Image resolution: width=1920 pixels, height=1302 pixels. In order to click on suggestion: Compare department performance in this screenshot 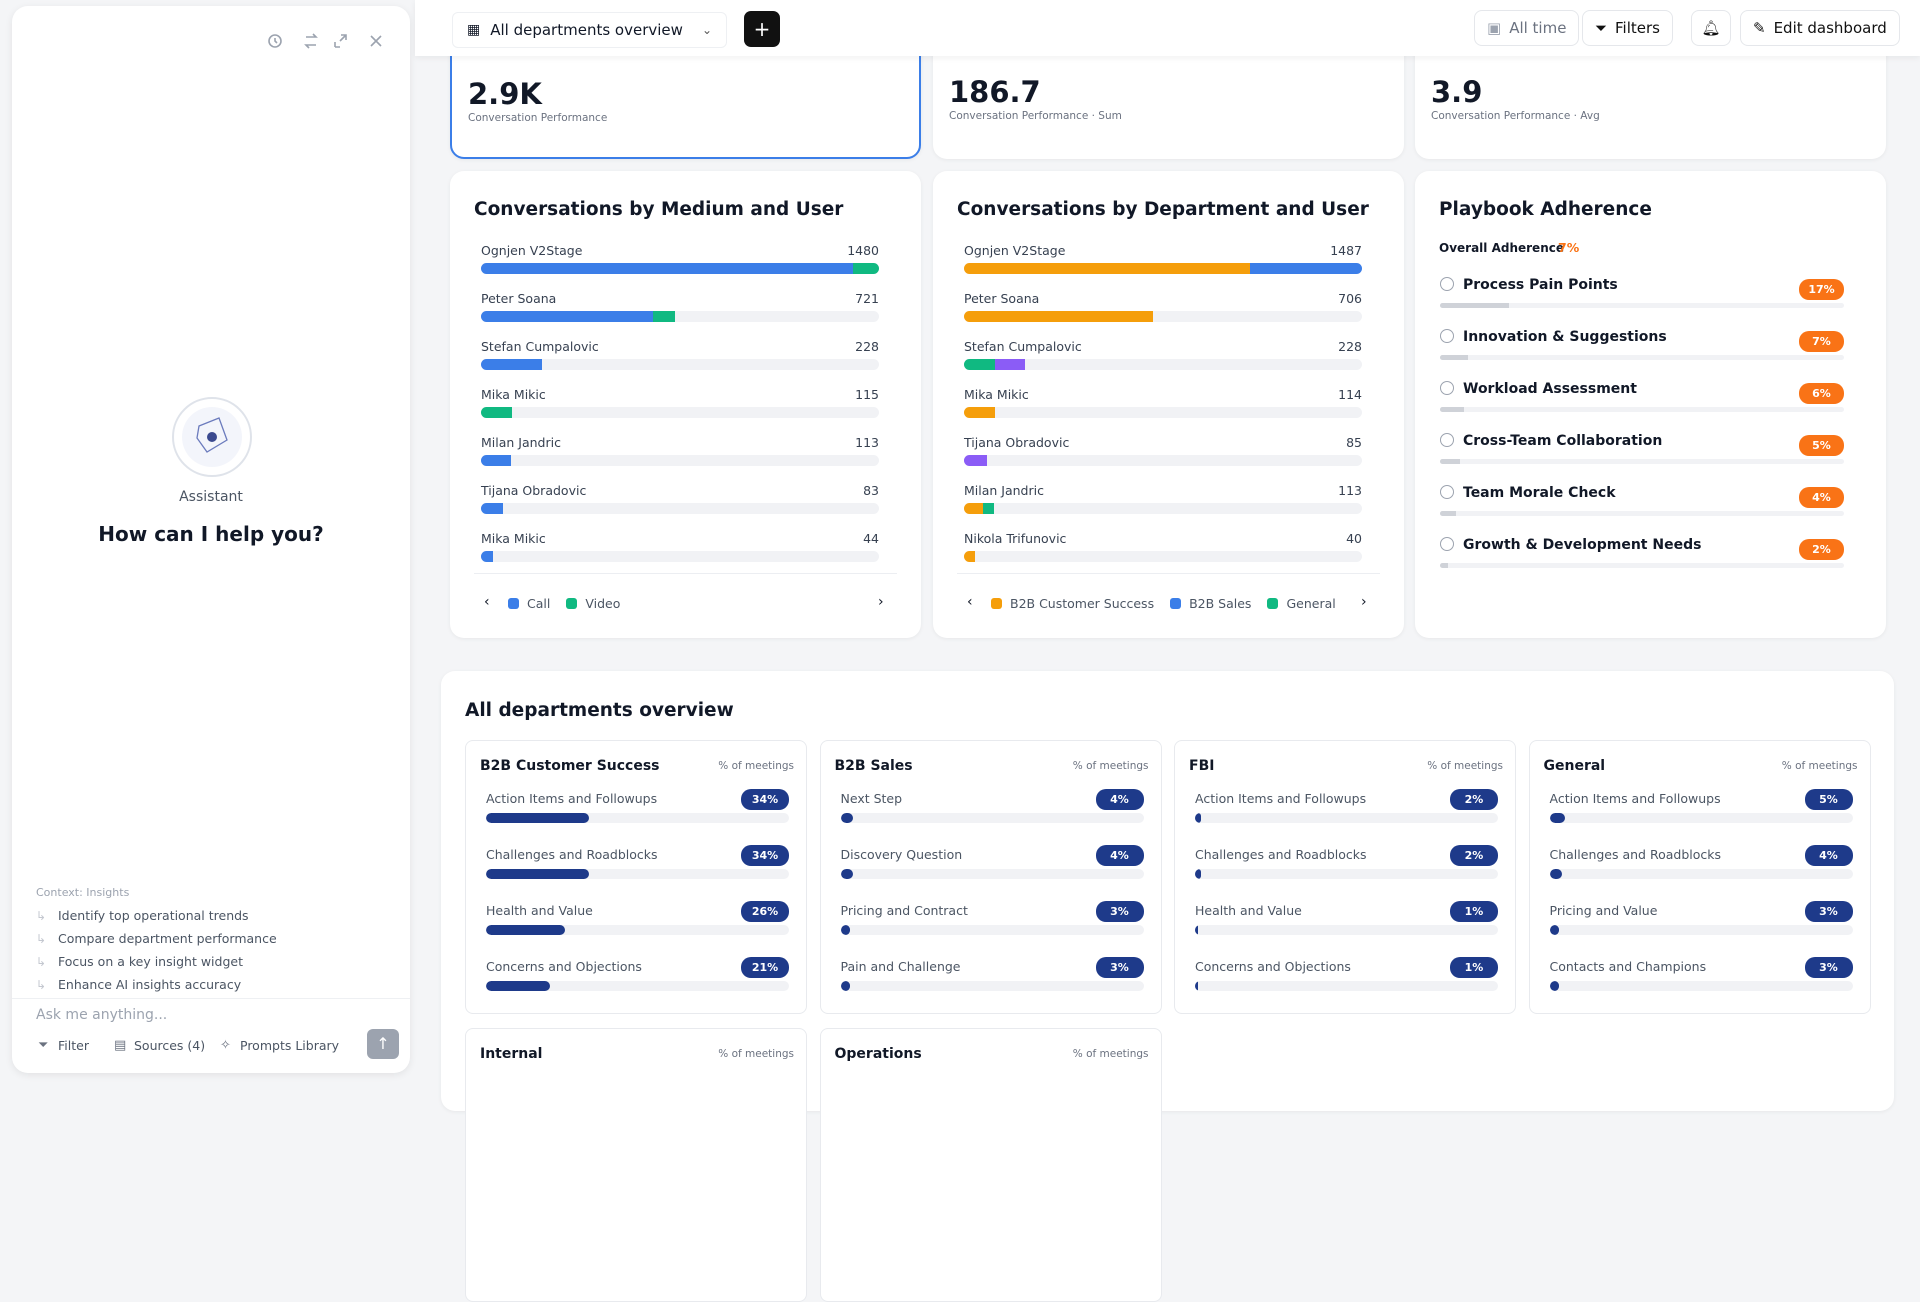, I will do `click(167, 938)`.